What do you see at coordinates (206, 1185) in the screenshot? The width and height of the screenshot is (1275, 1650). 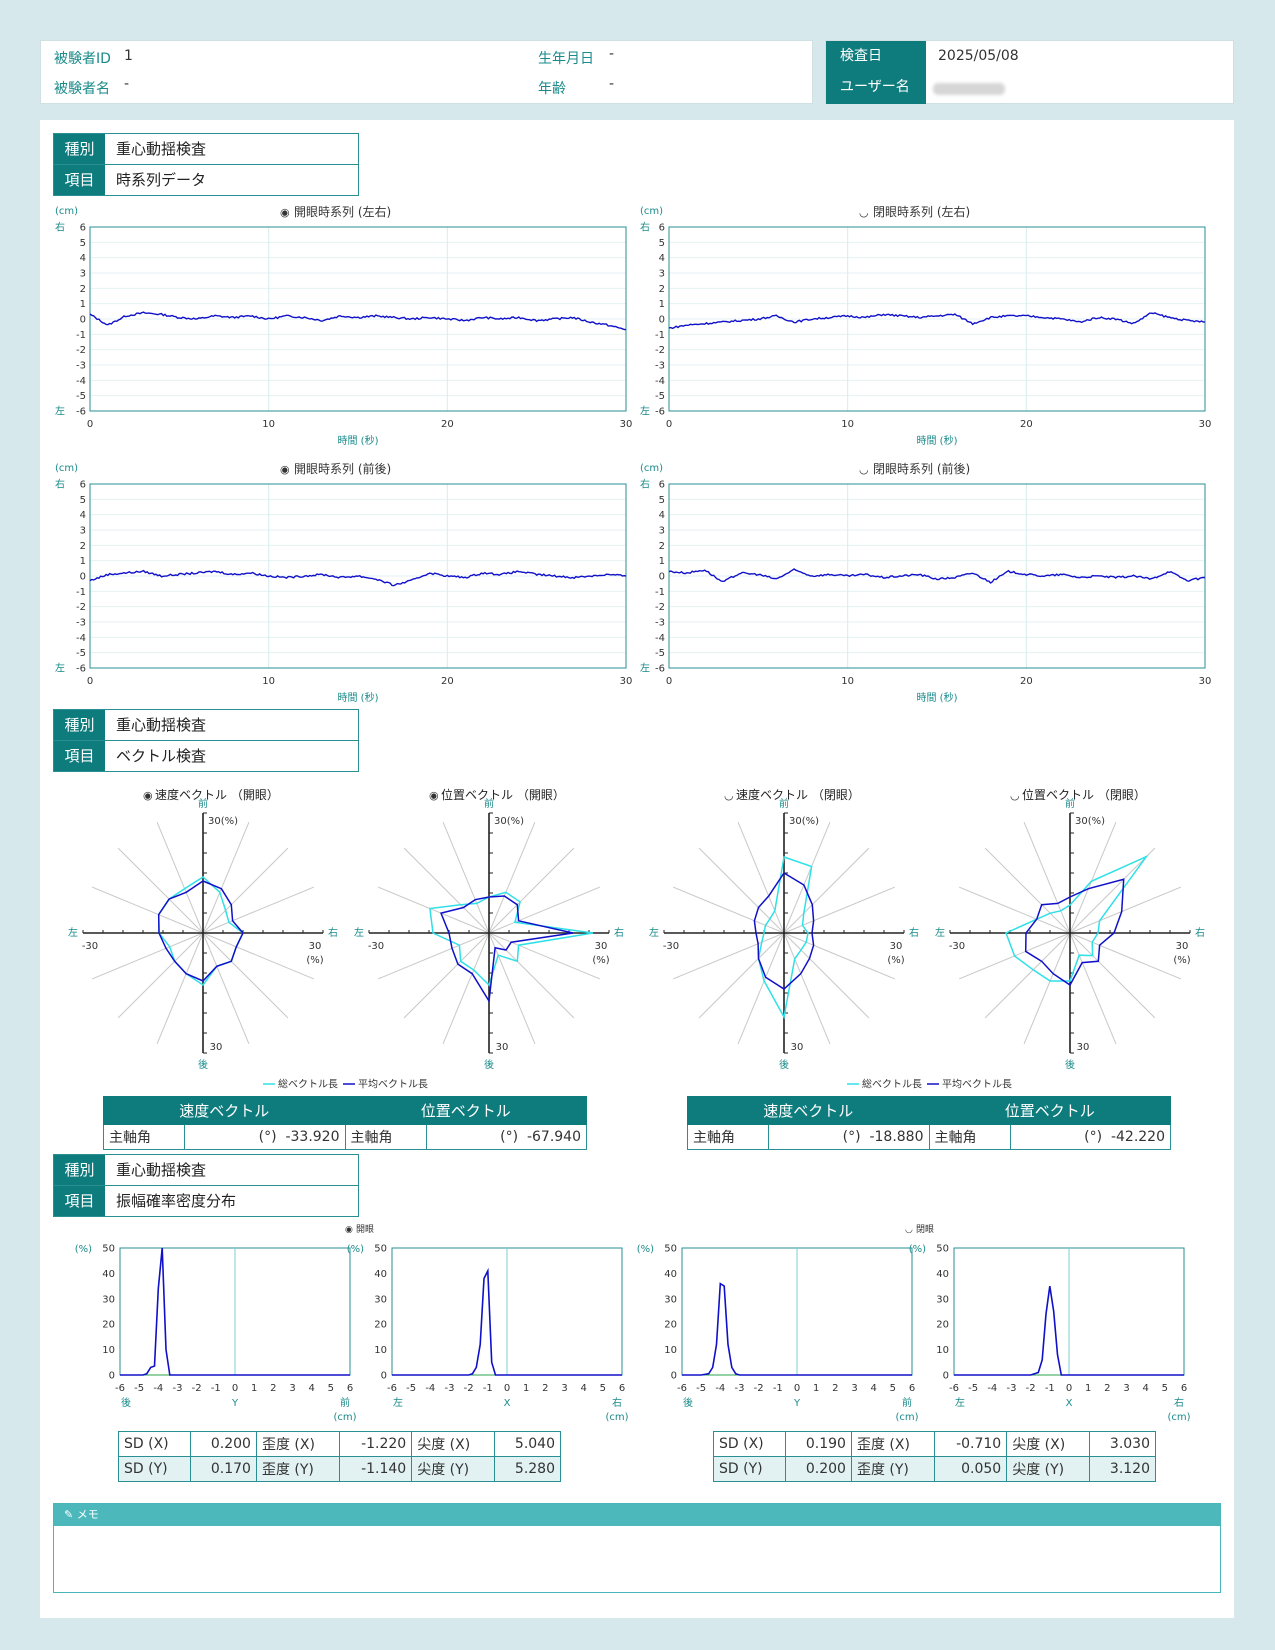 I see `section-tag-amplitude: 種別 重心動揺検査 項目 振幅確率密度分布` at bounding box center [206, 1185].